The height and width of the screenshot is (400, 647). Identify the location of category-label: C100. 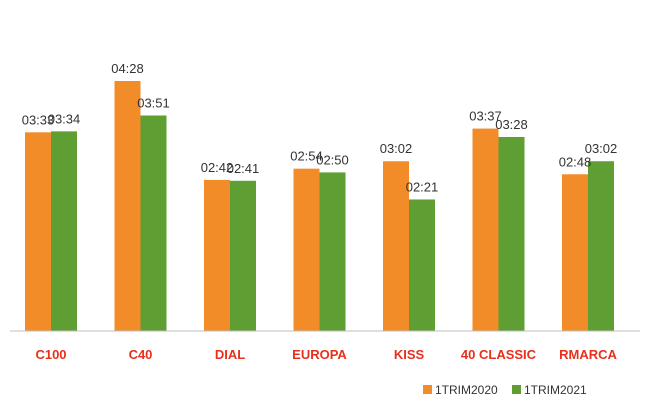
(50, 354).